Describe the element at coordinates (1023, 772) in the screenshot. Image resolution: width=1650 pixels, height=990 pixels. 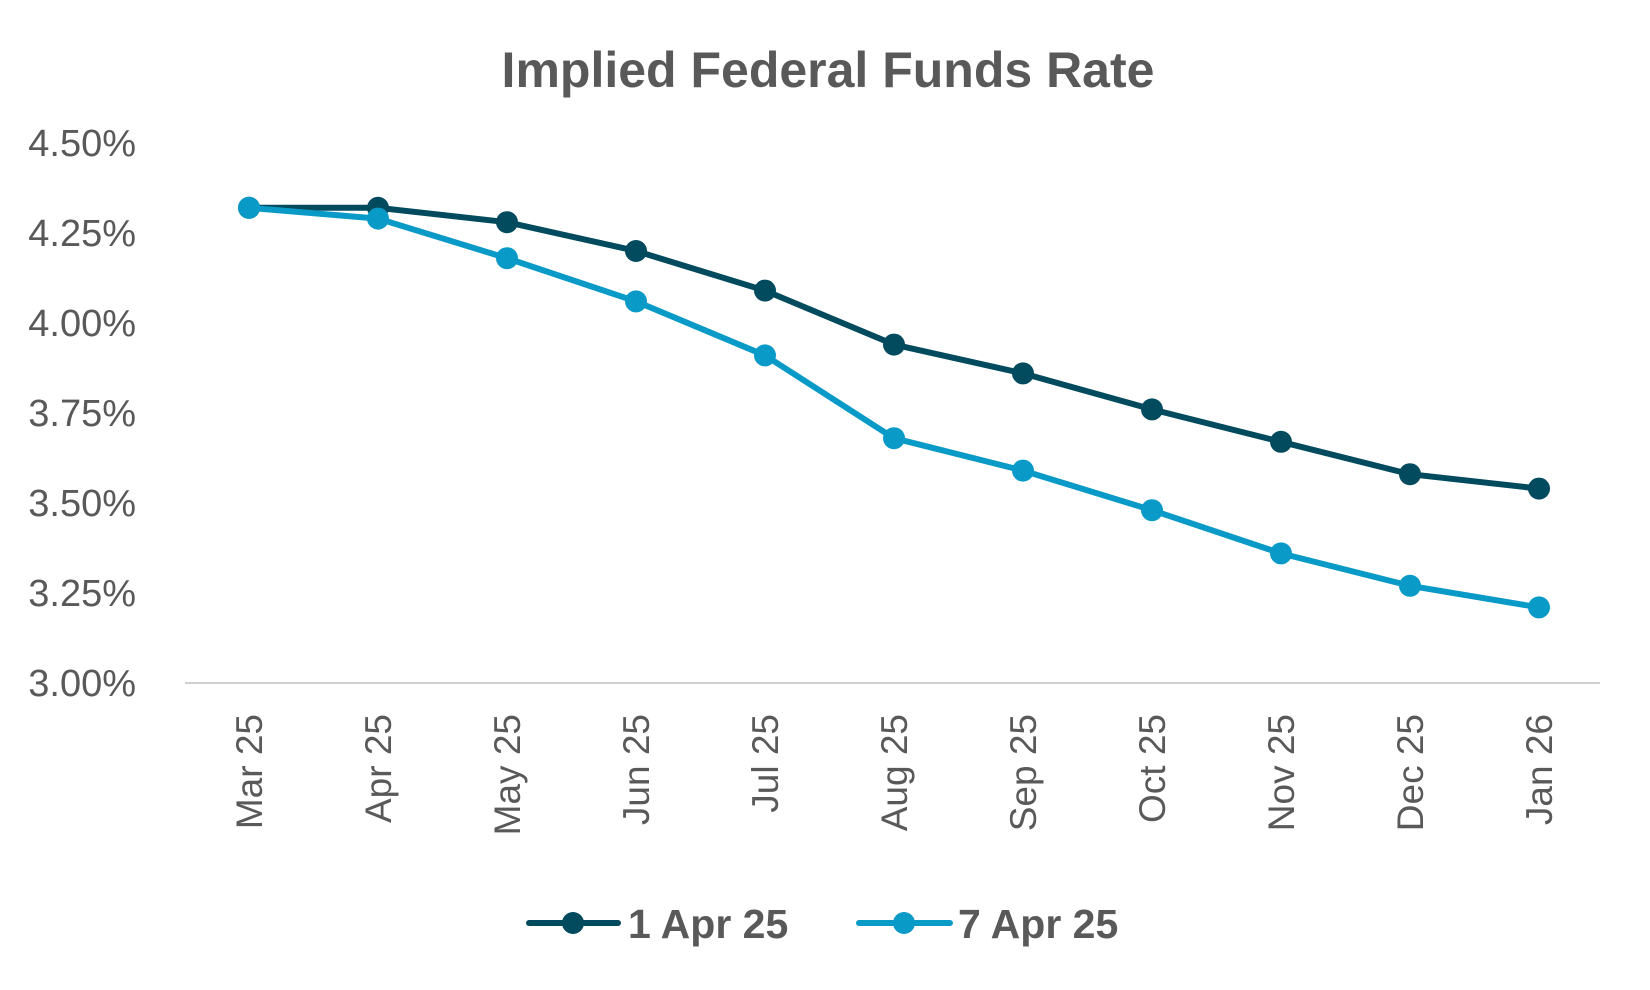
I see `x-tick-label: Sep 25` at that location.